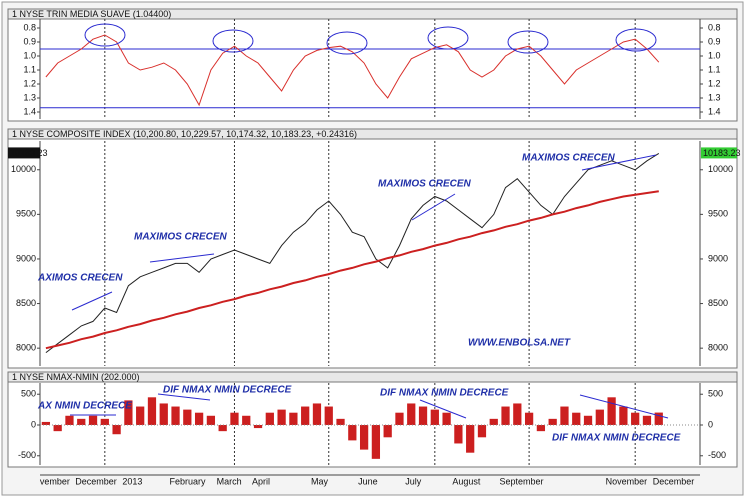  I want to click on series-line, so click(352, 70).